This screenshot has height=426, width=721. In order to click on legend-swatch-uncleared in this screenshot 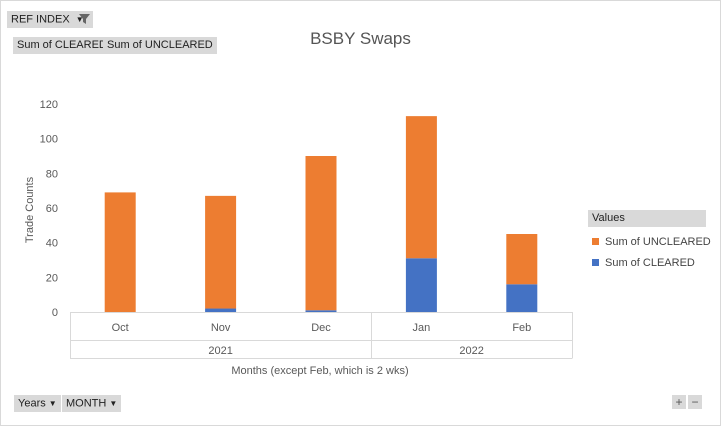, I will do `click(595, 241)`.